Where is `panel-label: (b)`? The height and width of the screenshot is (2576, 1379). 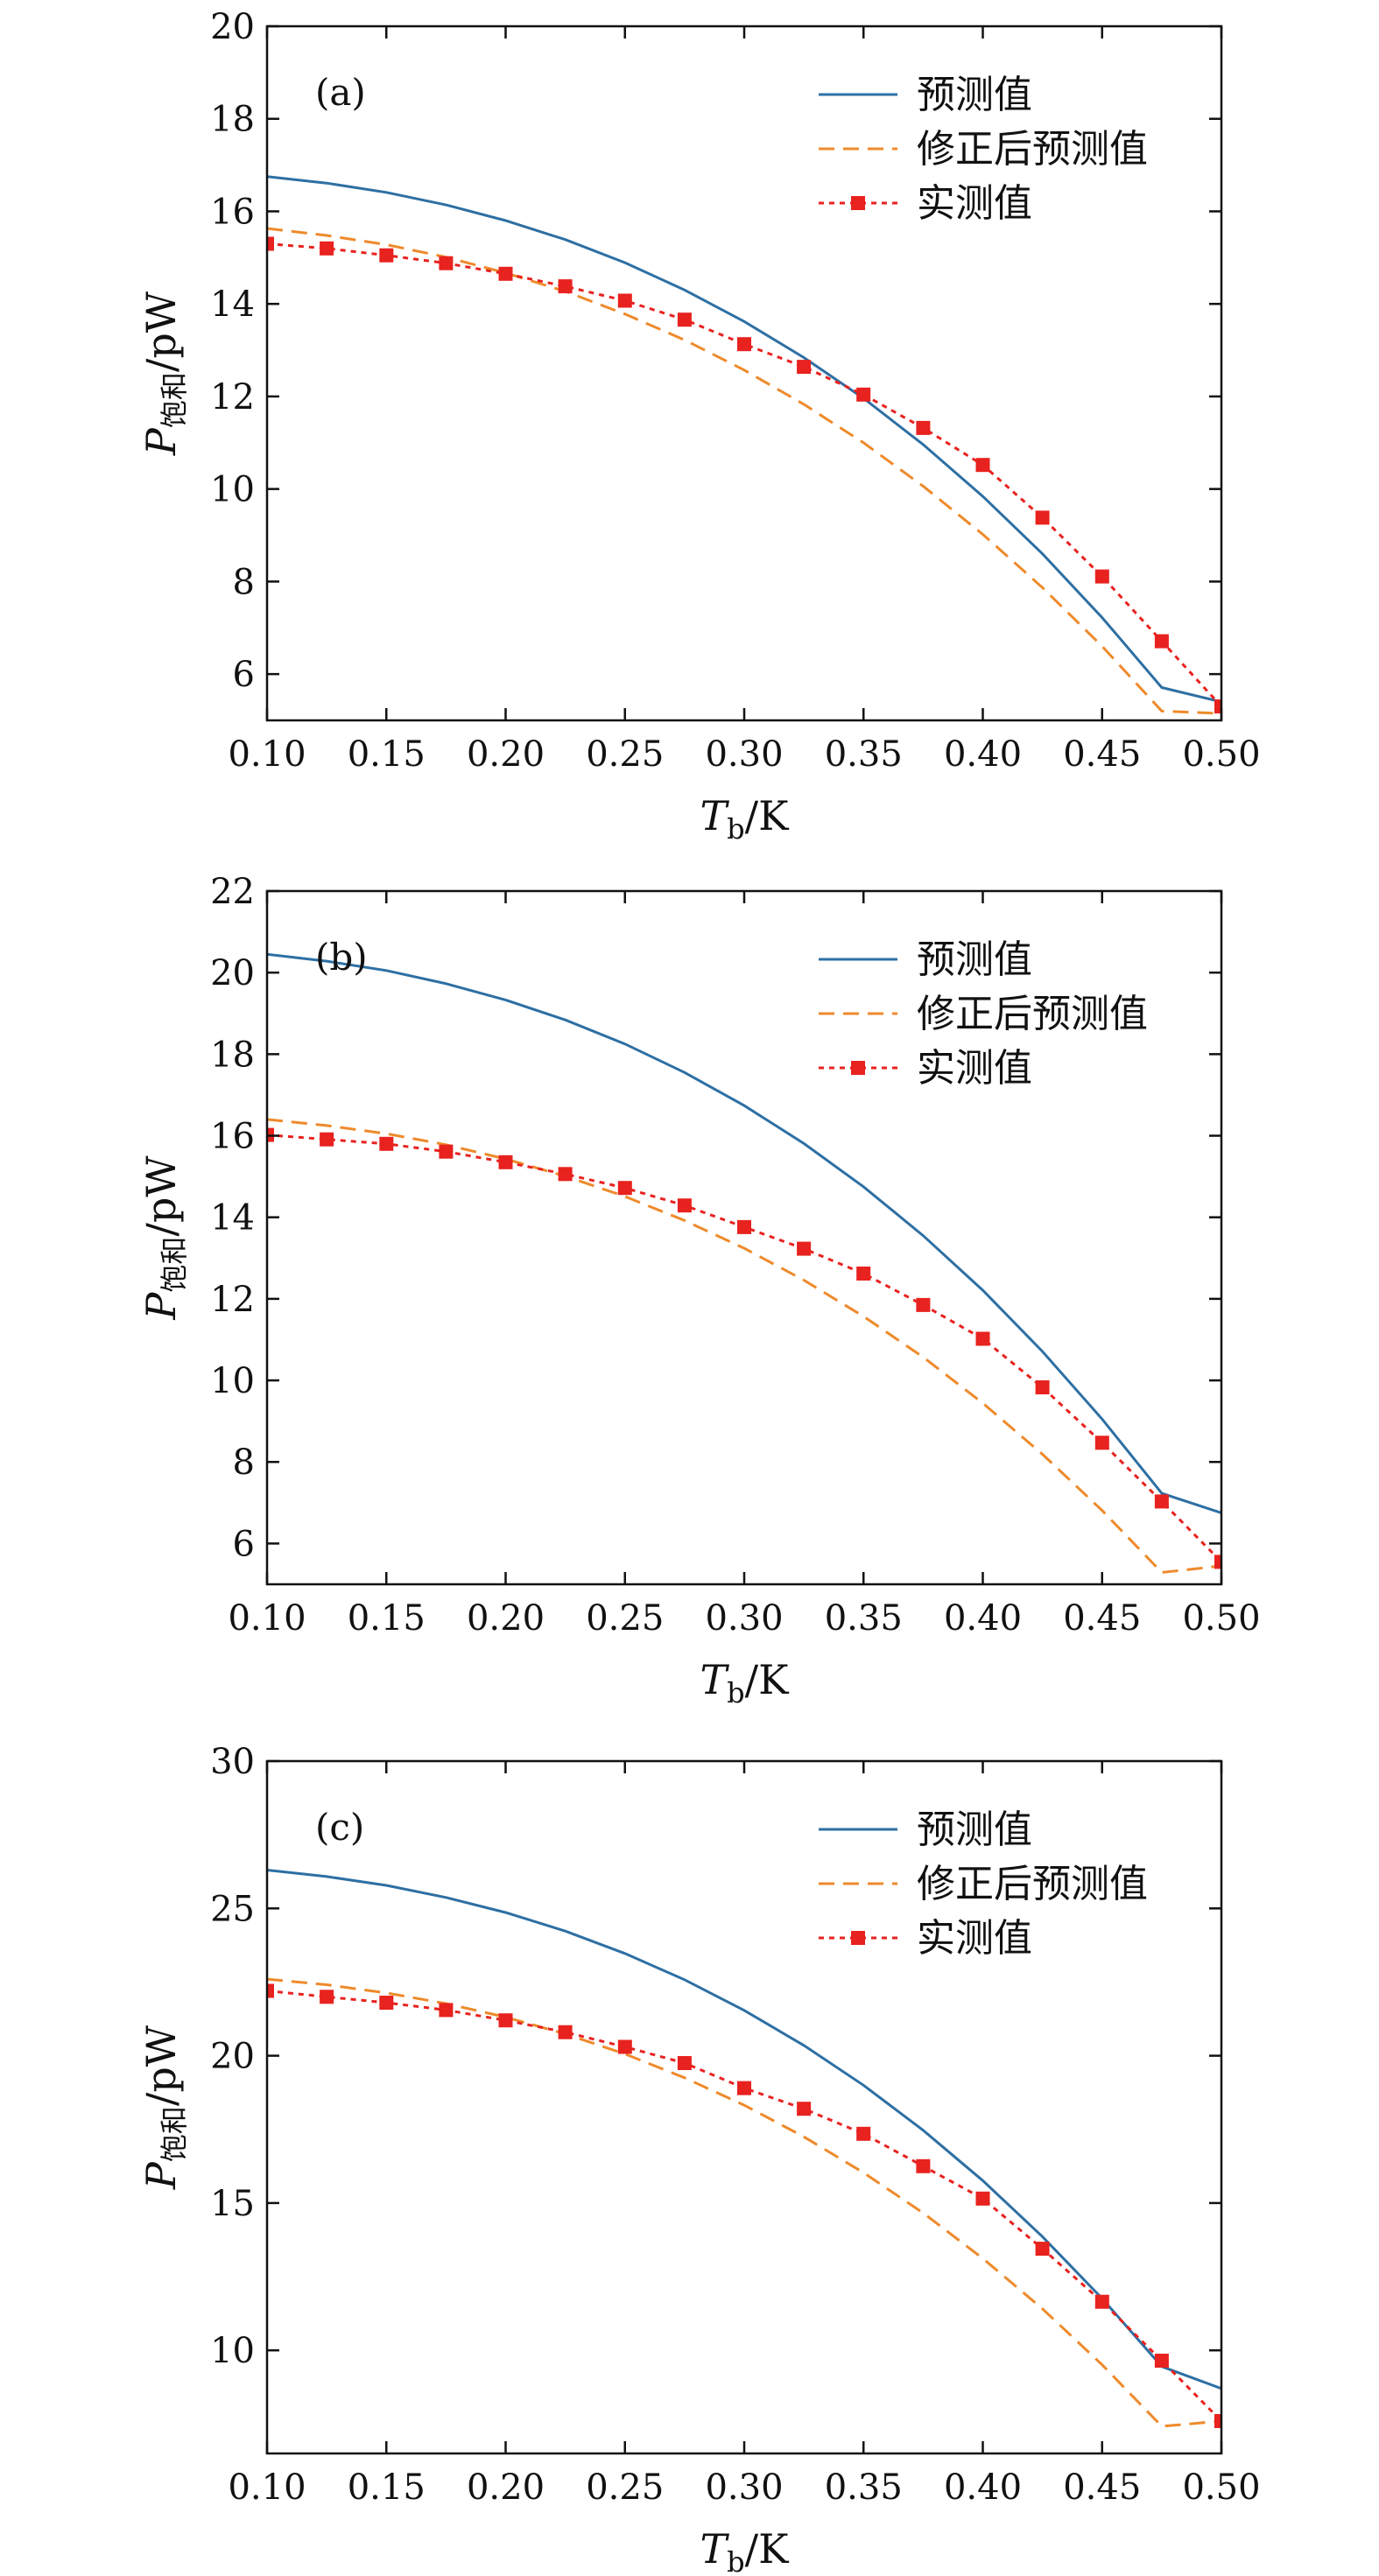 panel-label: (b) is located at coordinates (341, 957).